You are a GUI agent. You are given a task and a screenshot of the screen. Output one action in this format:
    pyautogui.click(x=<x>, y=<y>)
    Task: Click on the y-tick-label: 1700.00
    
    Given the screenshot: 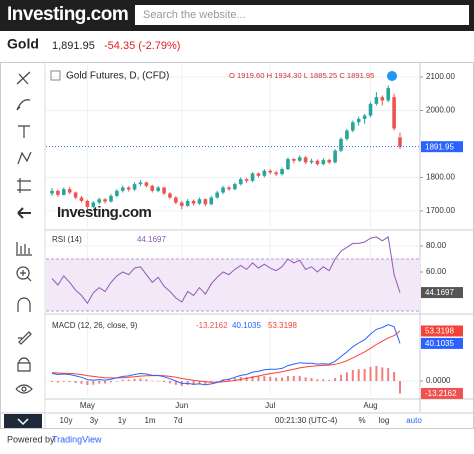 What is the action you would take?
    pyautogui.click(x=440, y=210)
    